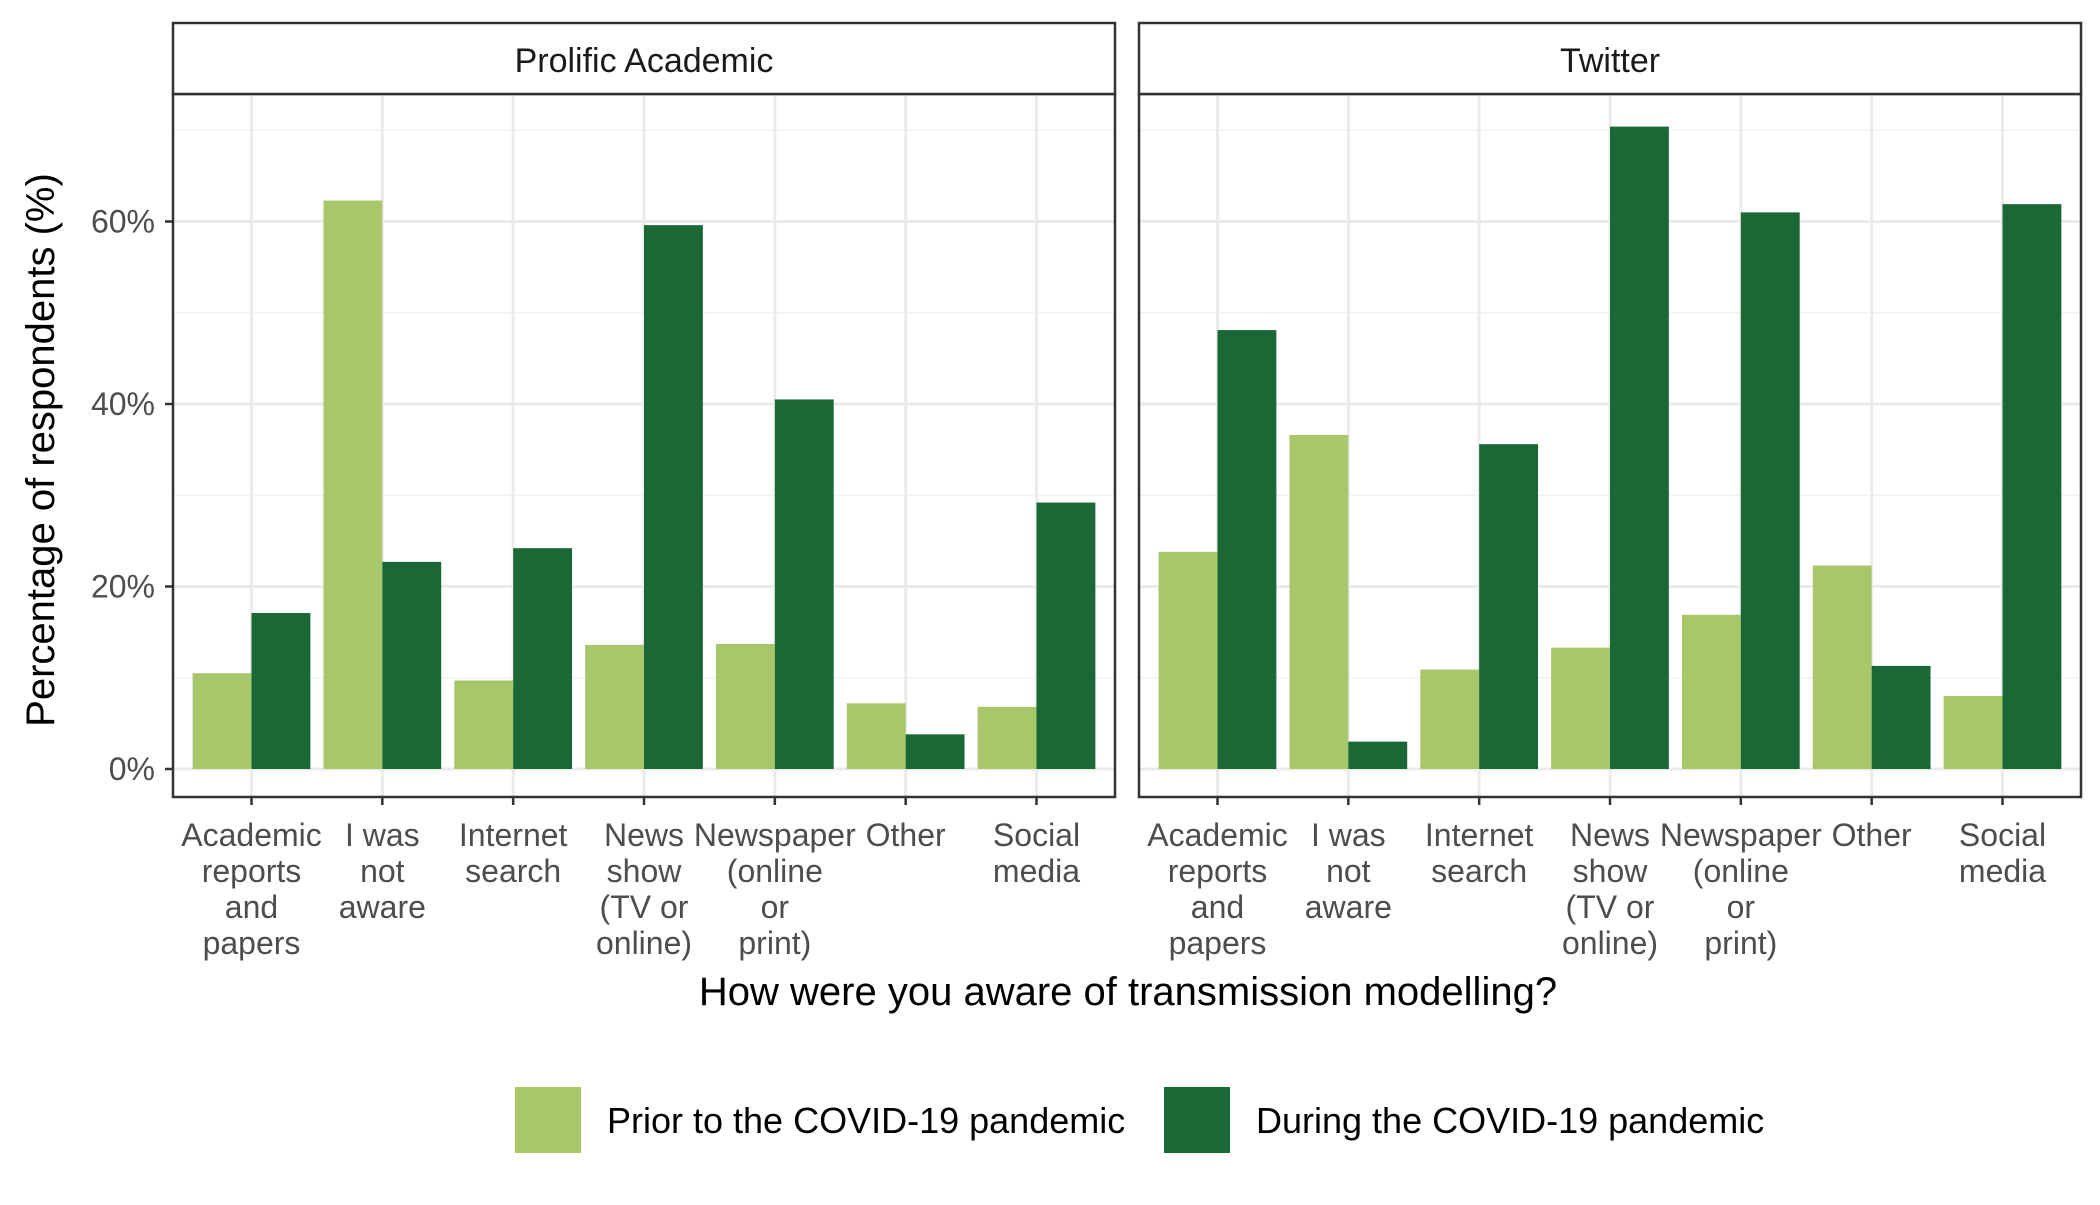  Describe the element at coordinates (1872, 835) in the screenshot. I see `panel-2-x-tick-label: Other` at that location.